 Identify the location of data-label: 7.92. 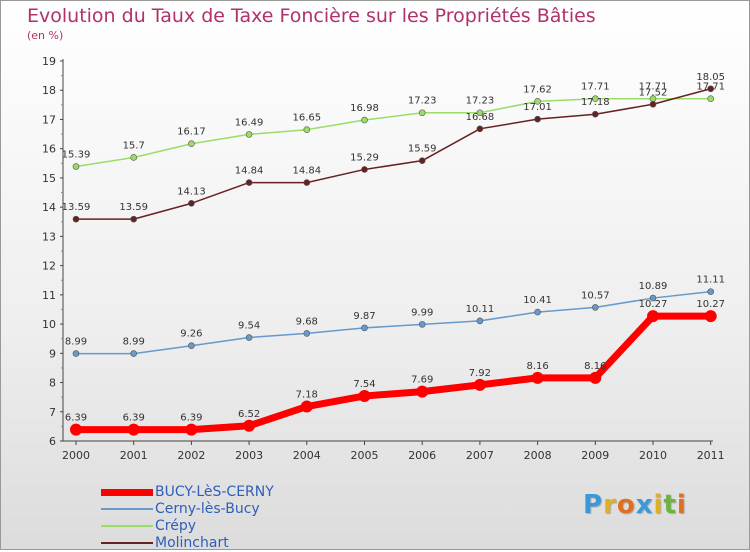
(480, 373).